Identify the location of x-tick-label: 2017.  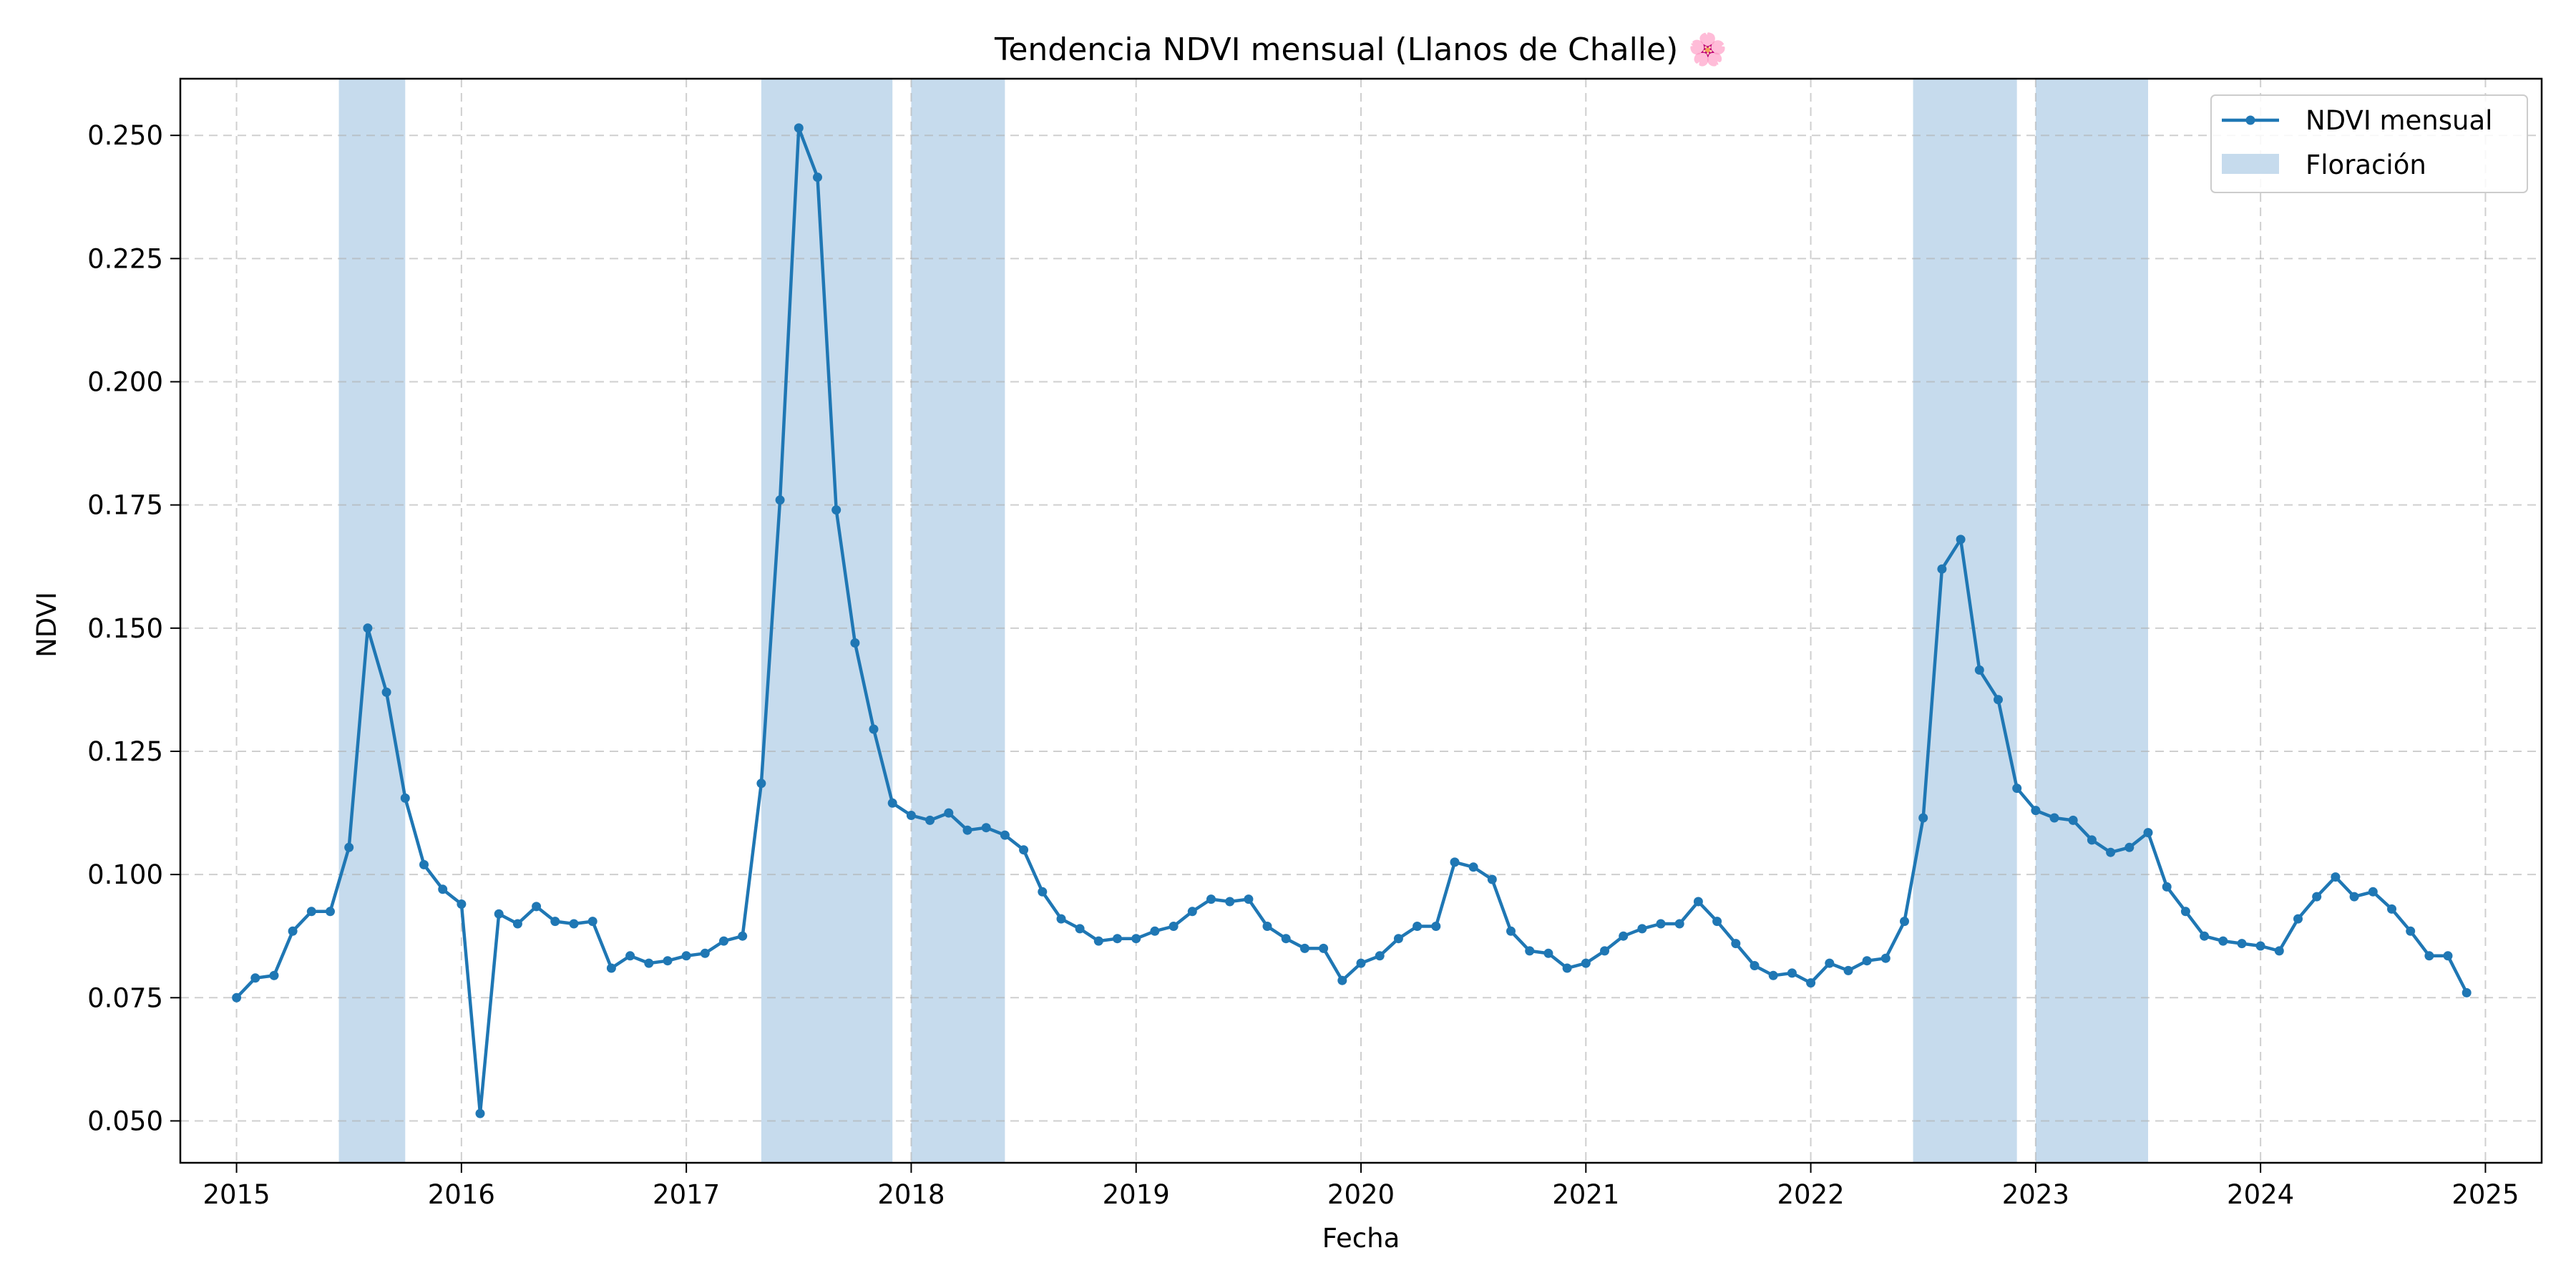
(686, 1194).